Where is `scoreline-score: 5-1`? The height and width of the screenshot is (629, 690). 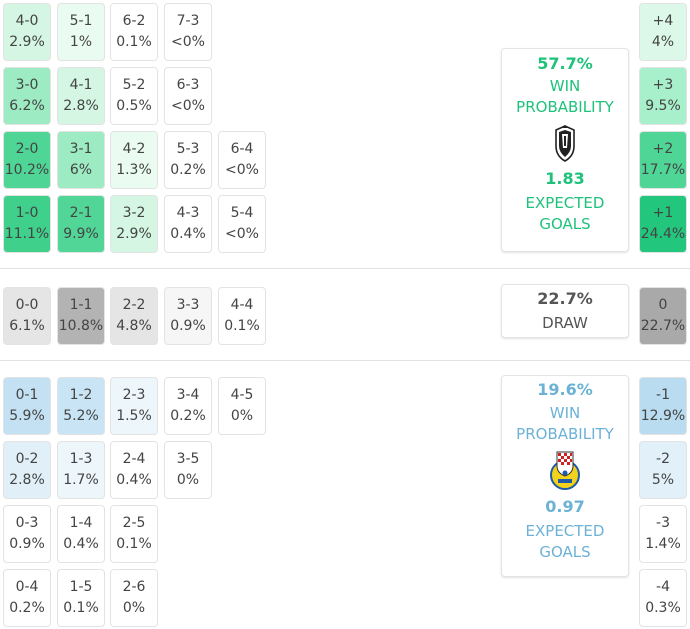
scoreline-score: 5-1 is located at coordinates (81, 21).